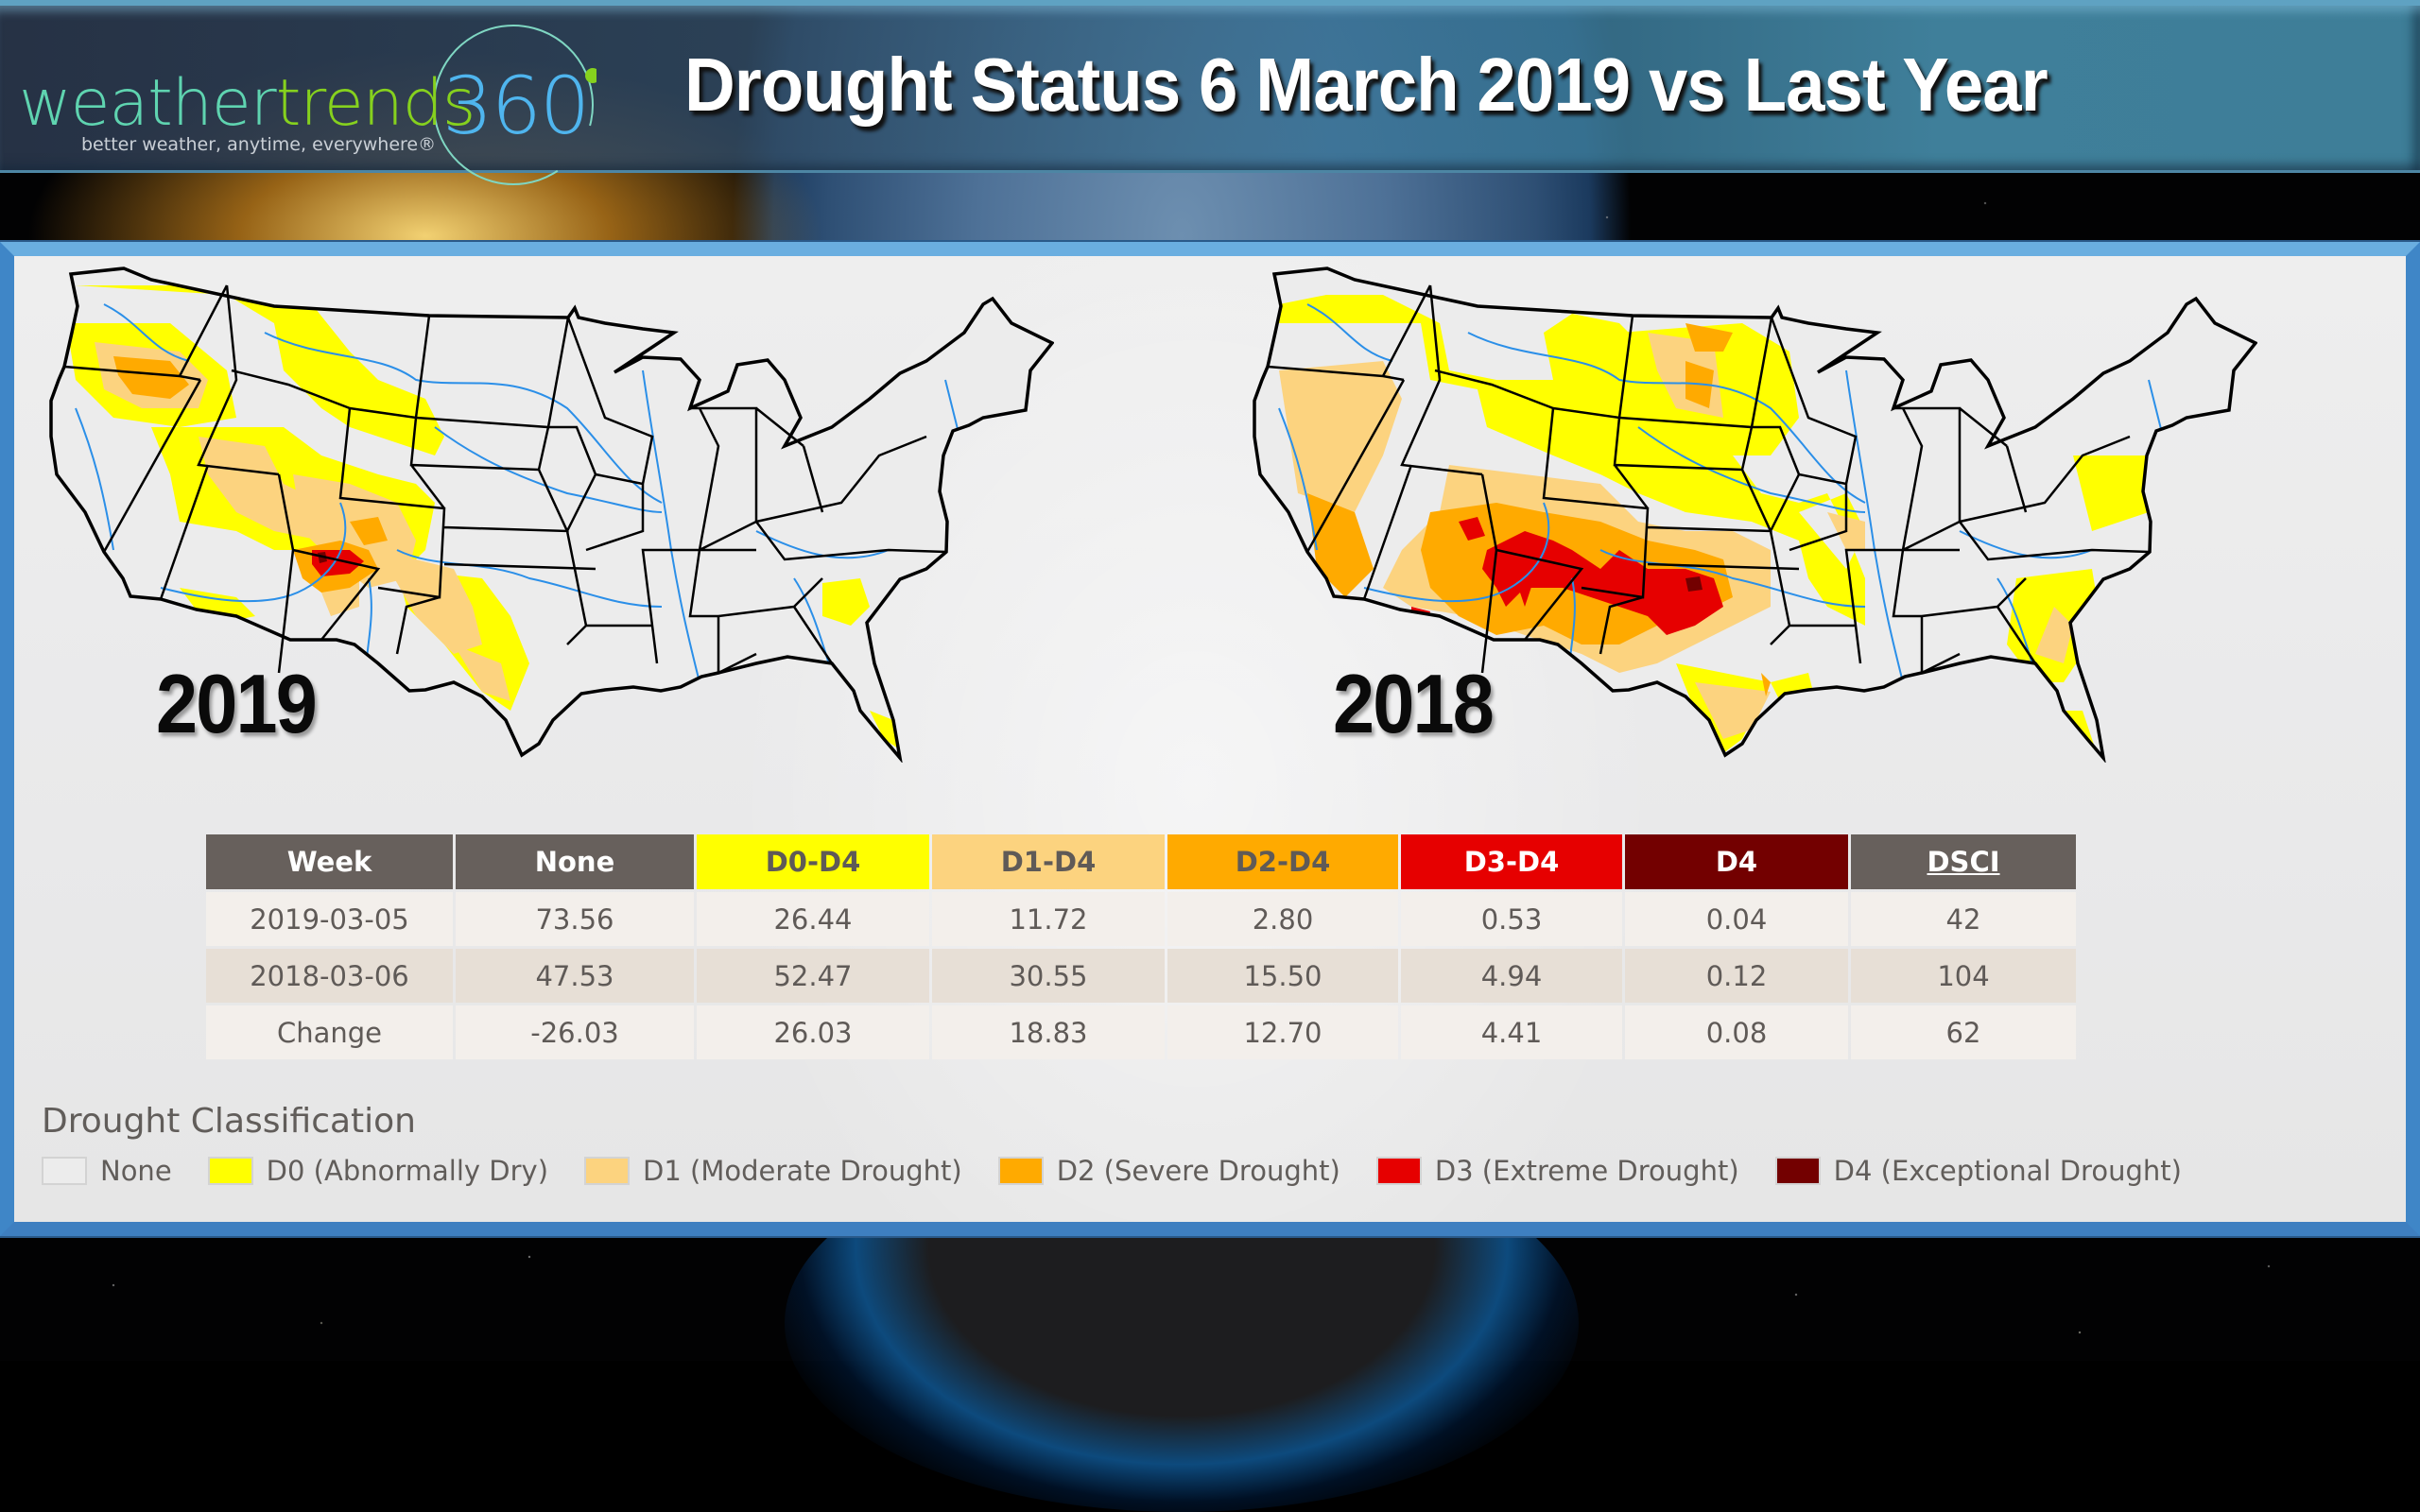 The width and height of the screenshot is (2420, 1512). Describe the element at coordinates (407, 1171) in the screenshot. I see `legend-label: D0 (Abnormally Dry)` at that location.